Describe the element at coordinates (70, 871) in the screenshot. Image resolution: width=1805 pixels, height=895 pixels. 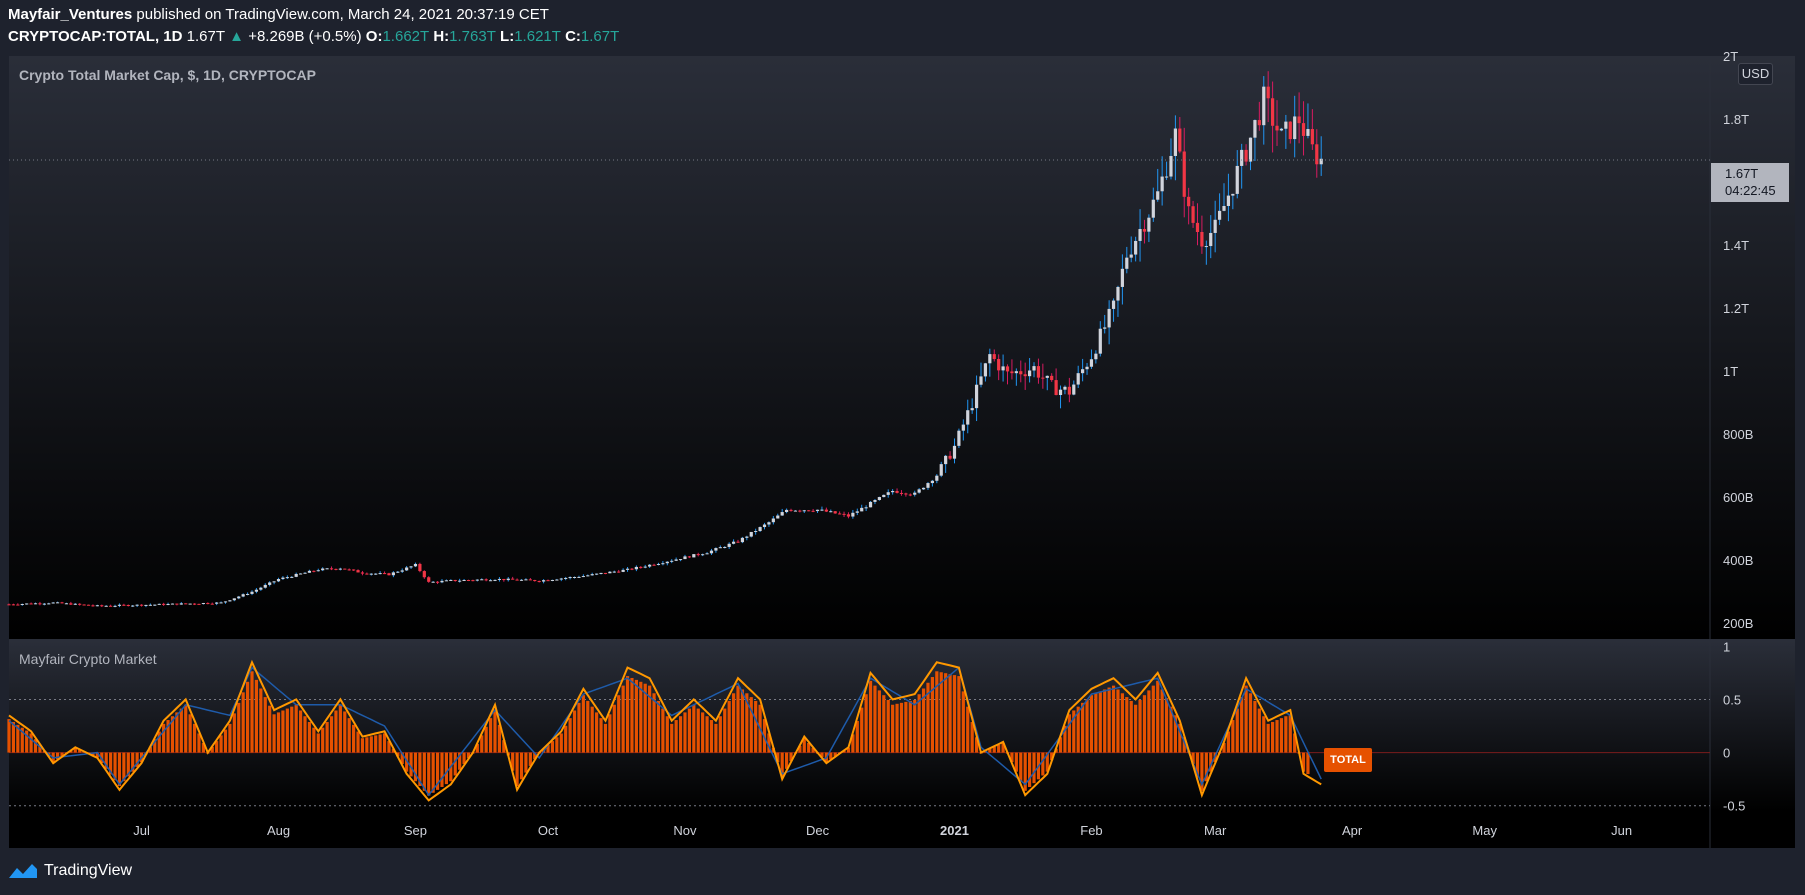
I see `tradingview-logo: TradingView` at that location.